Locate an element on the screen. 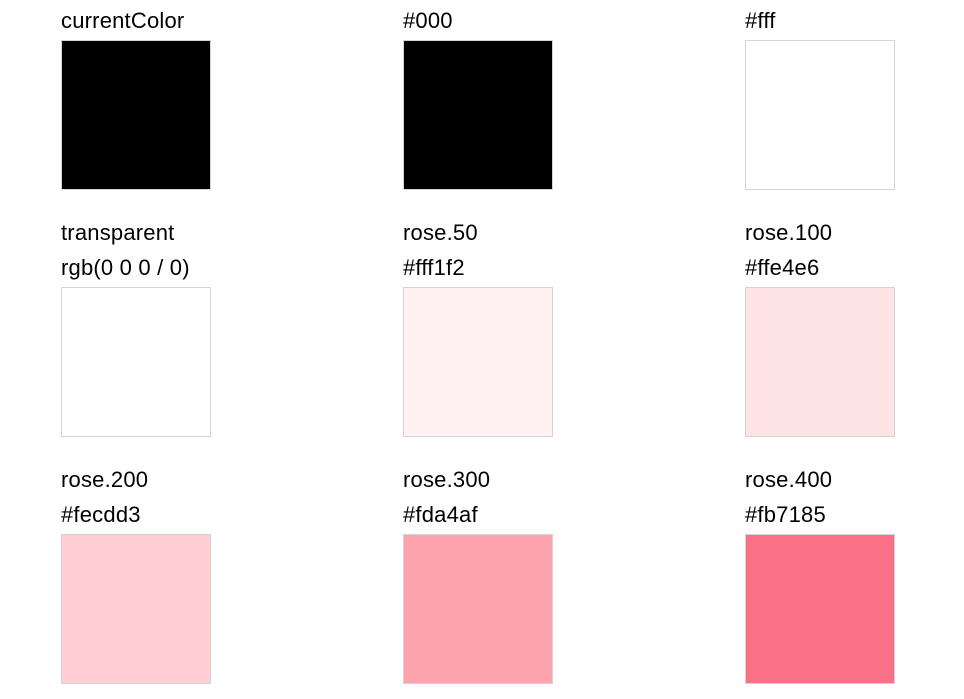 This screenshot has height=699, width=964. swatch-cell-currentcolor: currentColor is located at coordinates (136, 96).